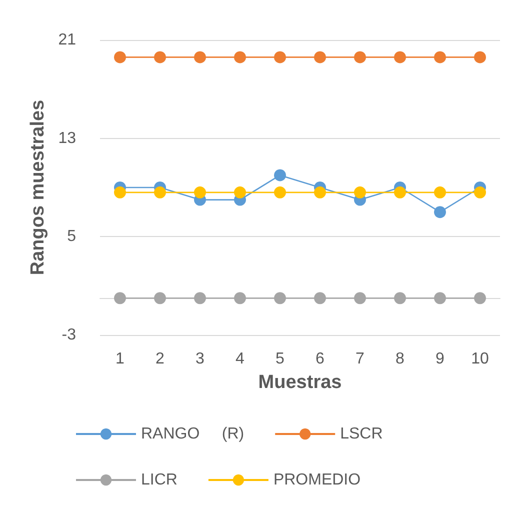 This screenshot has height=511, width=522. I want to click on legend-label: LSCR, so click(361, 434).